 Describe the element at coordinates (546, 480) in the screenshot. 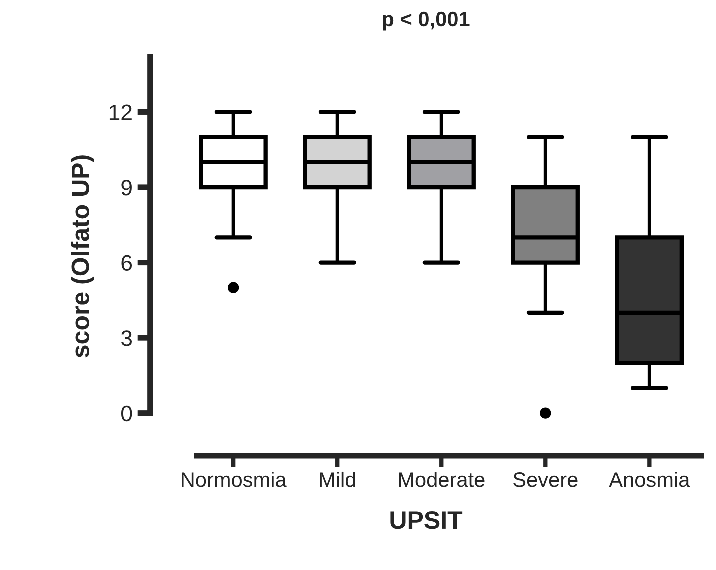

I see `x-tick-label: Severe` at that location.